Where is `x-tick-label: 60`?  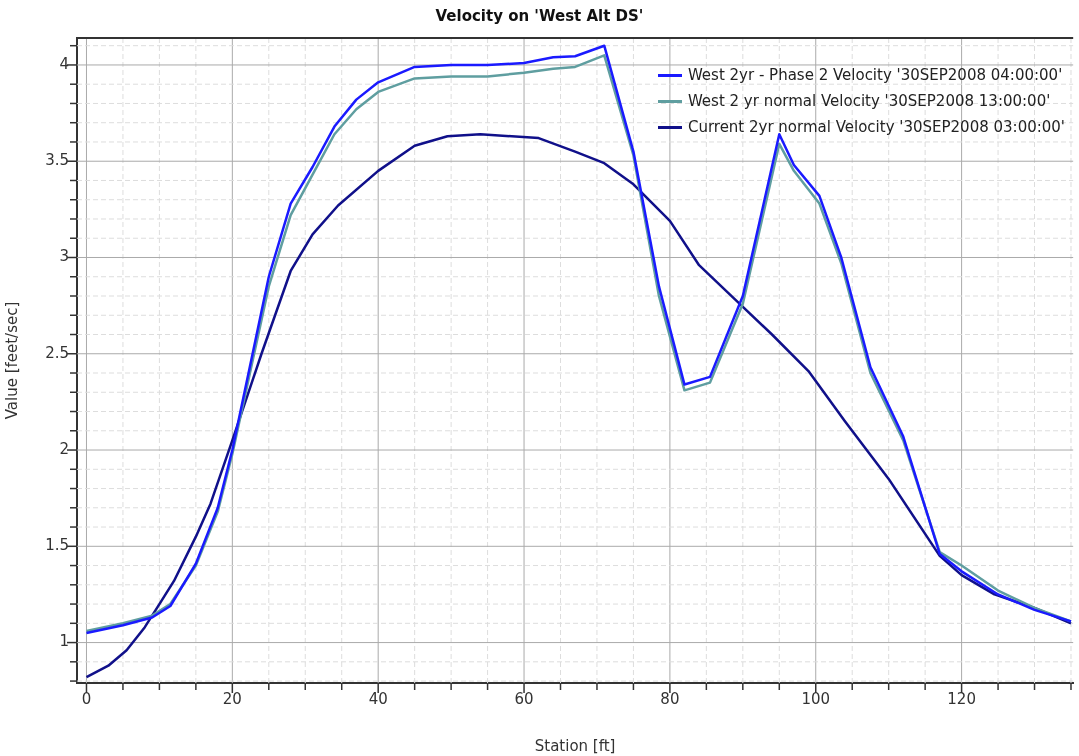 x-tick-label: 60 is located at coordinates (524, 698).